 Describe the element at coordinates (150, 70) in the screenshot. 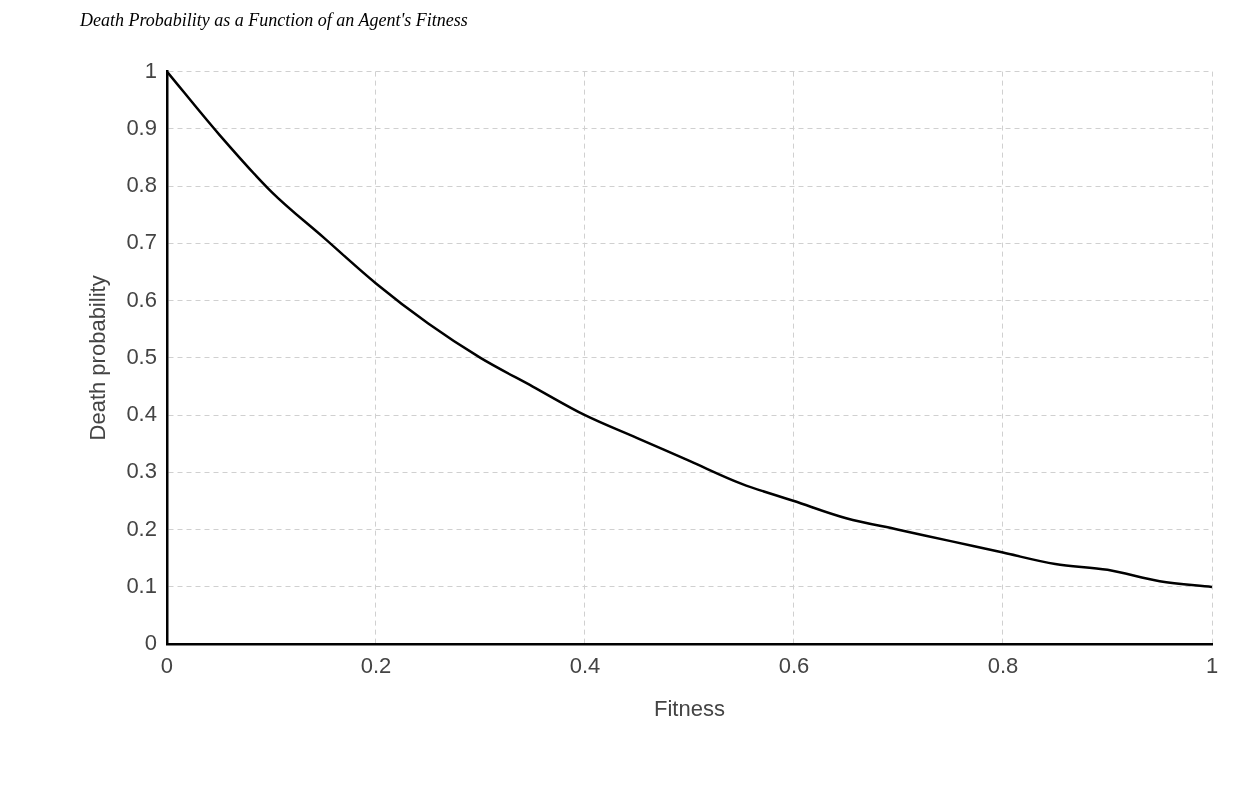

I see `y-tick-label: 1` at that location.